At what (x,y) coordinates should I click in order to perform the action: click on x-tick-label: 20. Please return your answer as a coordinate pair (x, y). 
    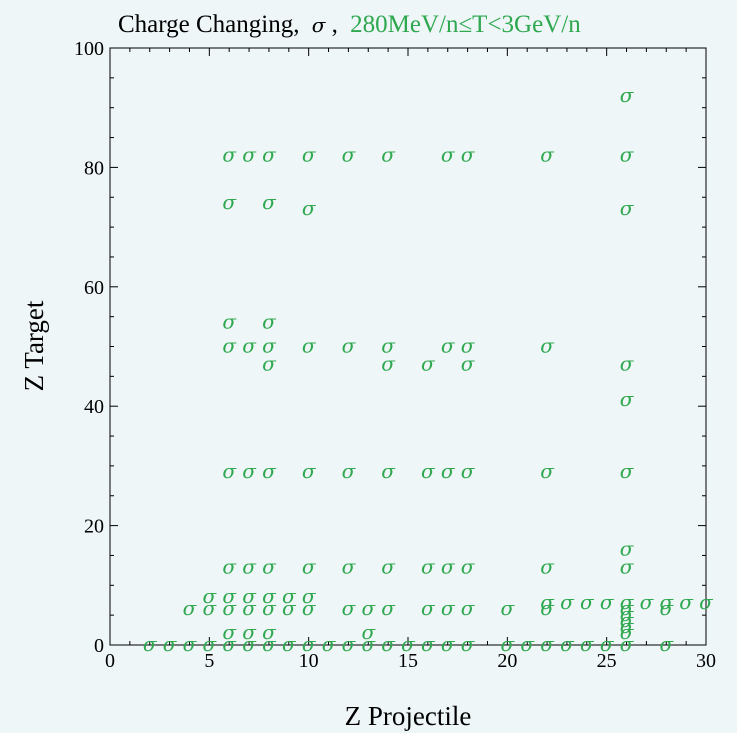
    Looking at the image, I should click on (507, 661).